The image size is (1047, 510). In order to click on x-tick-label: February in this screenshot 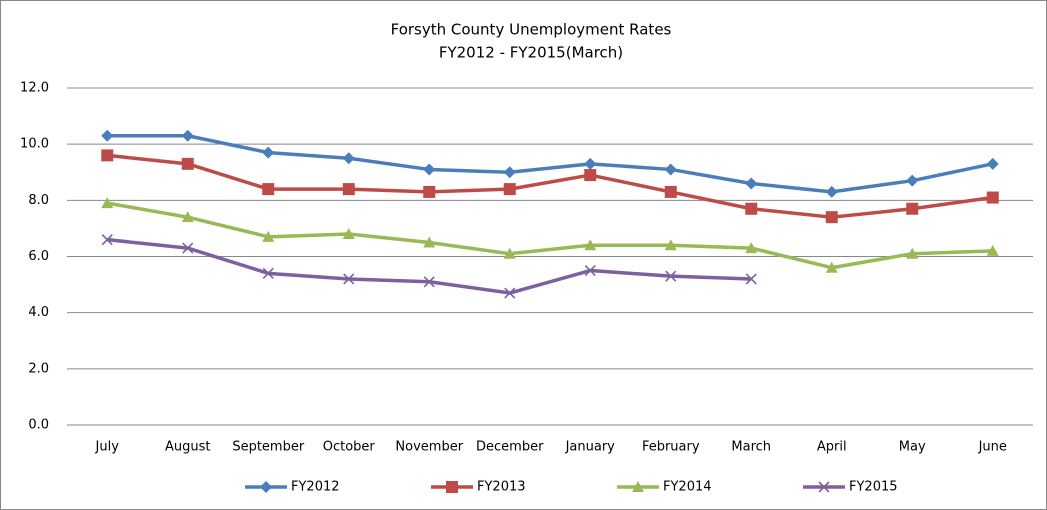, I will do `click(671, 447)`.